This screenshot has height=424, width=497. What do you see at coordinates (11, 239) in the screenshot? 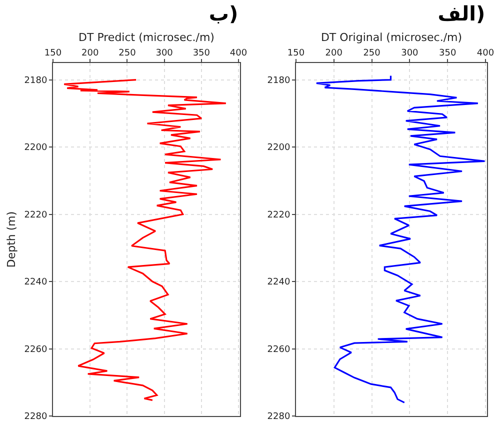
I see `y-axis-title: Depth (m)` at bounding box center [11, 239].